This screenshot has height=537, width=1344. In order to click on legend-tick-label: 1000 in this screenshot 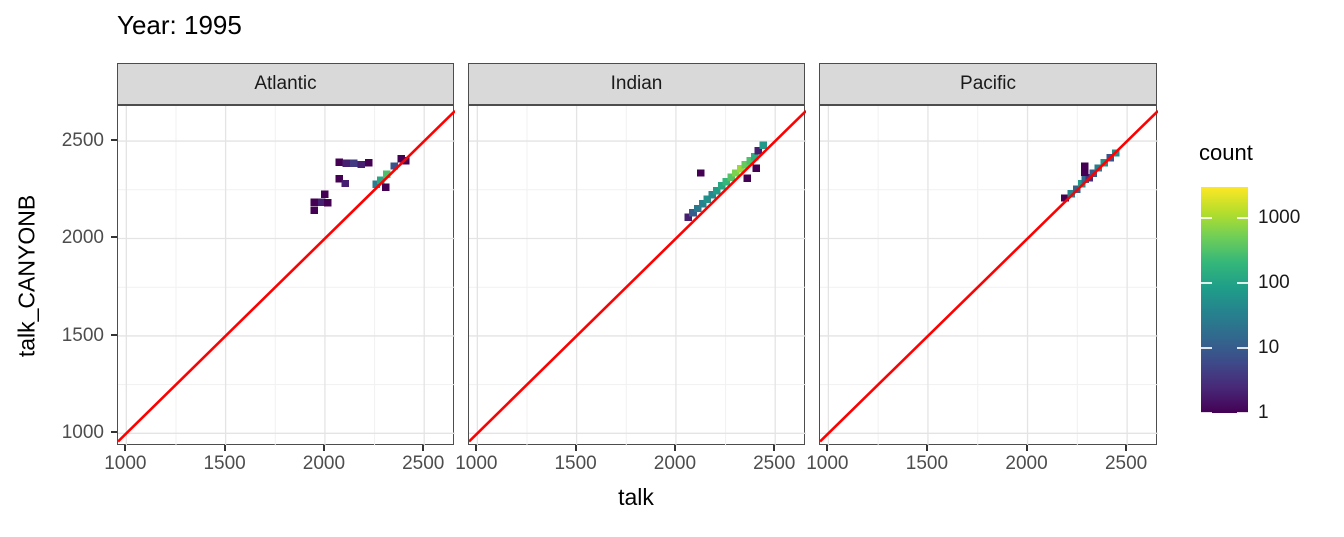, I will do `click(1279, 217)`.